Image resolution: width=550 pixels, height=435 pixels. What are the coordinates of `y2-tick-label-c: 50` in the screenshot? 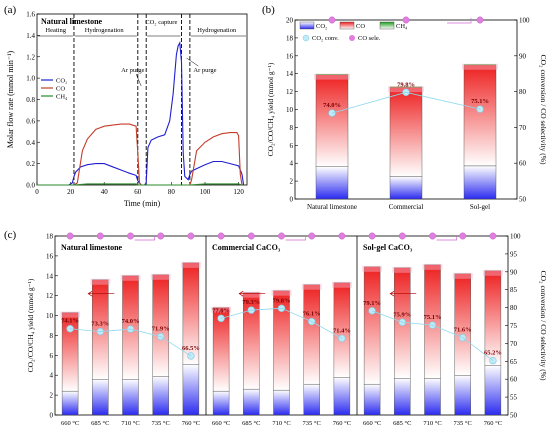 It's located at (514, 416).